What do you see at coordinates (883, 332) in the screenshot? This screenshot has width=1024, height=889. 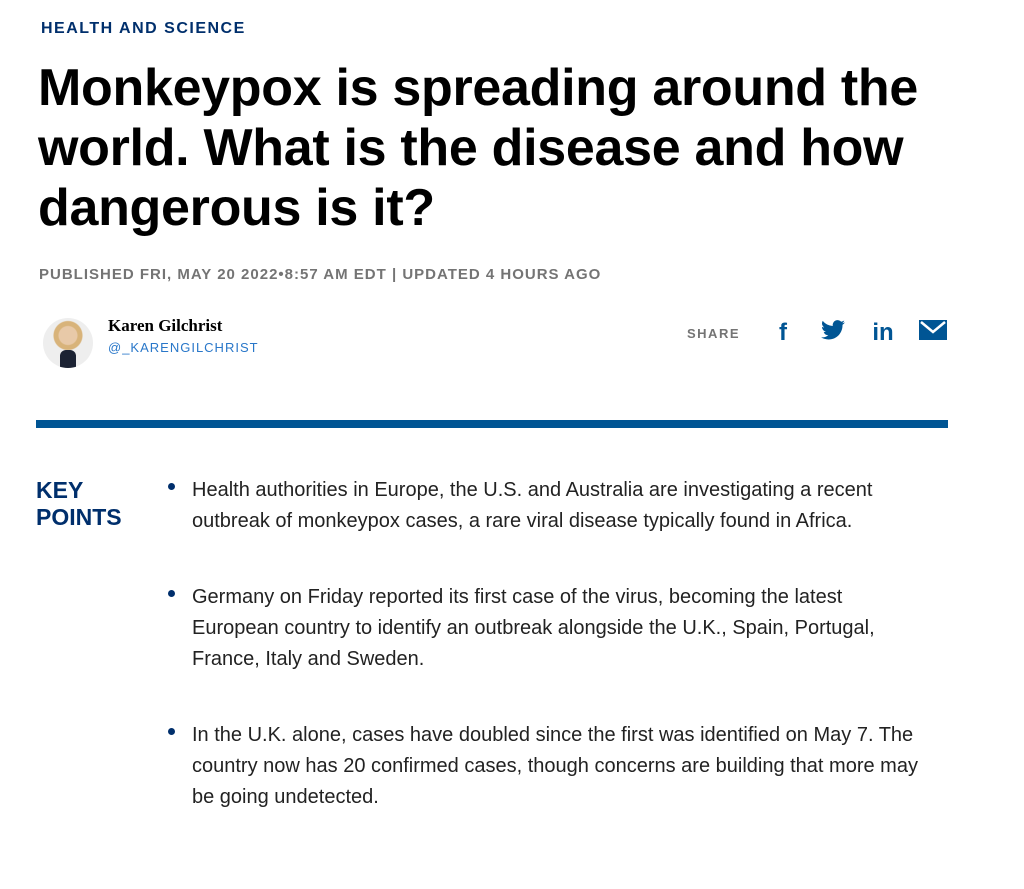 I see `linkedin-icon: in` at bounding box center [883, 332].